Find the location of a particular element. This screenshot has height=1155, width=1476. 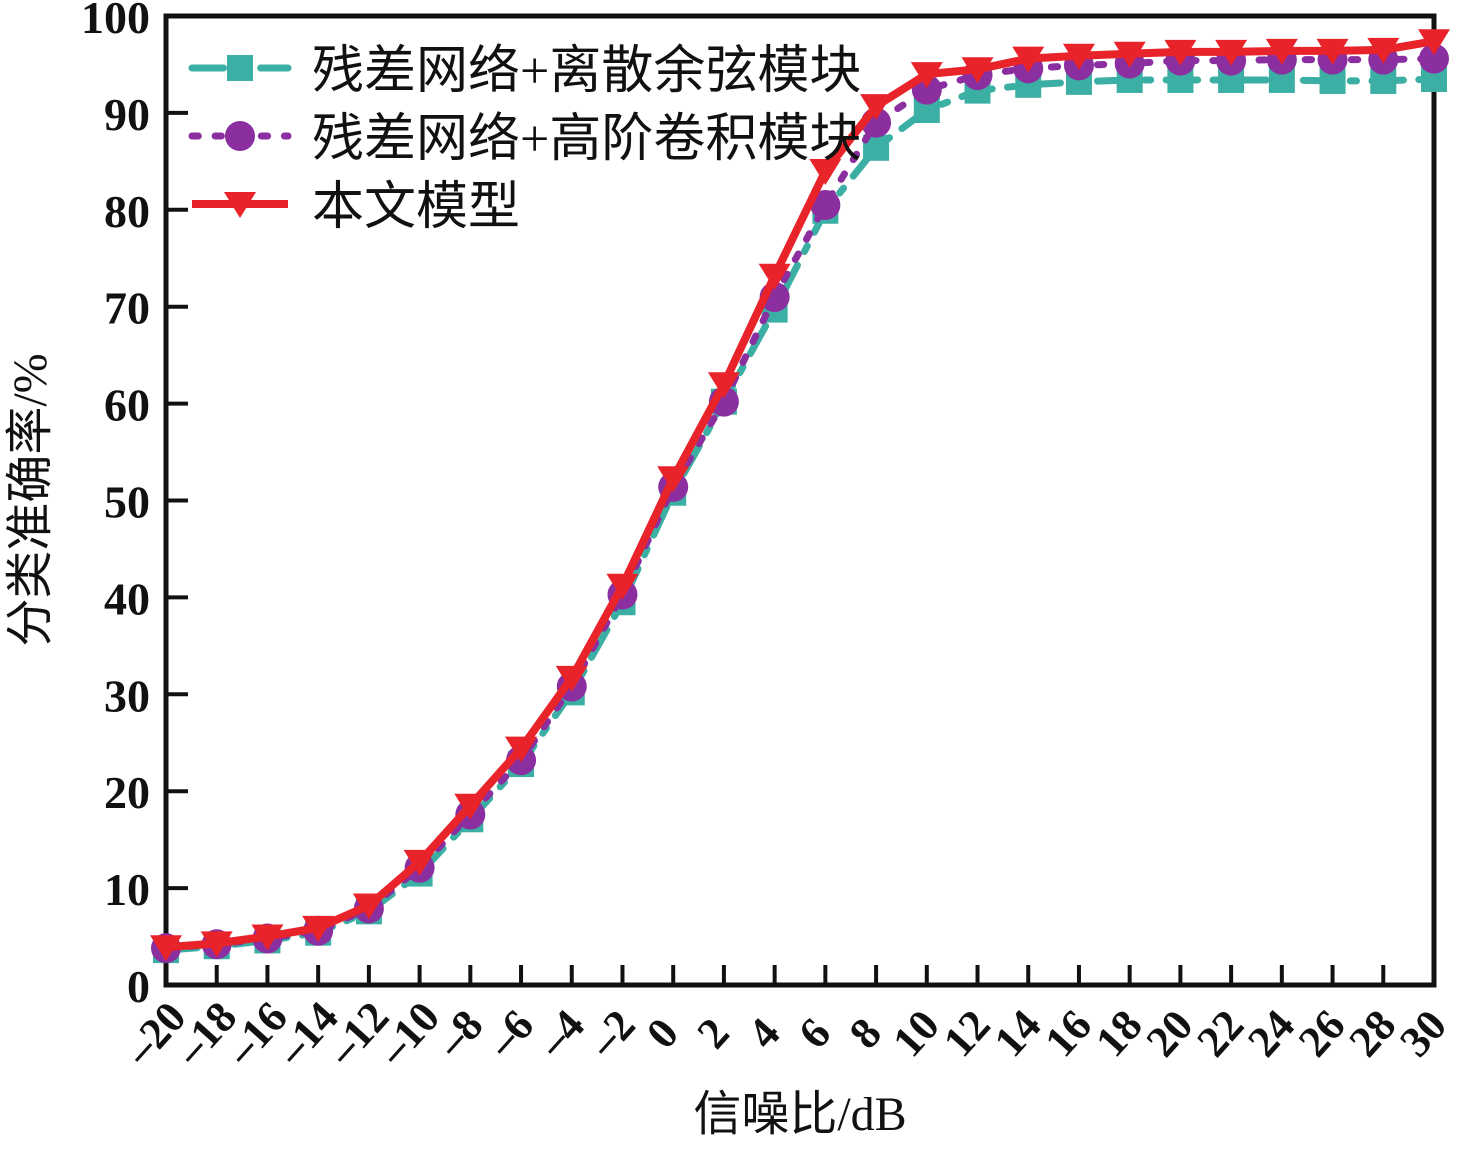

legend-item-1: 残差网络+离散余弦模块 is located at coordinates (524, 71).